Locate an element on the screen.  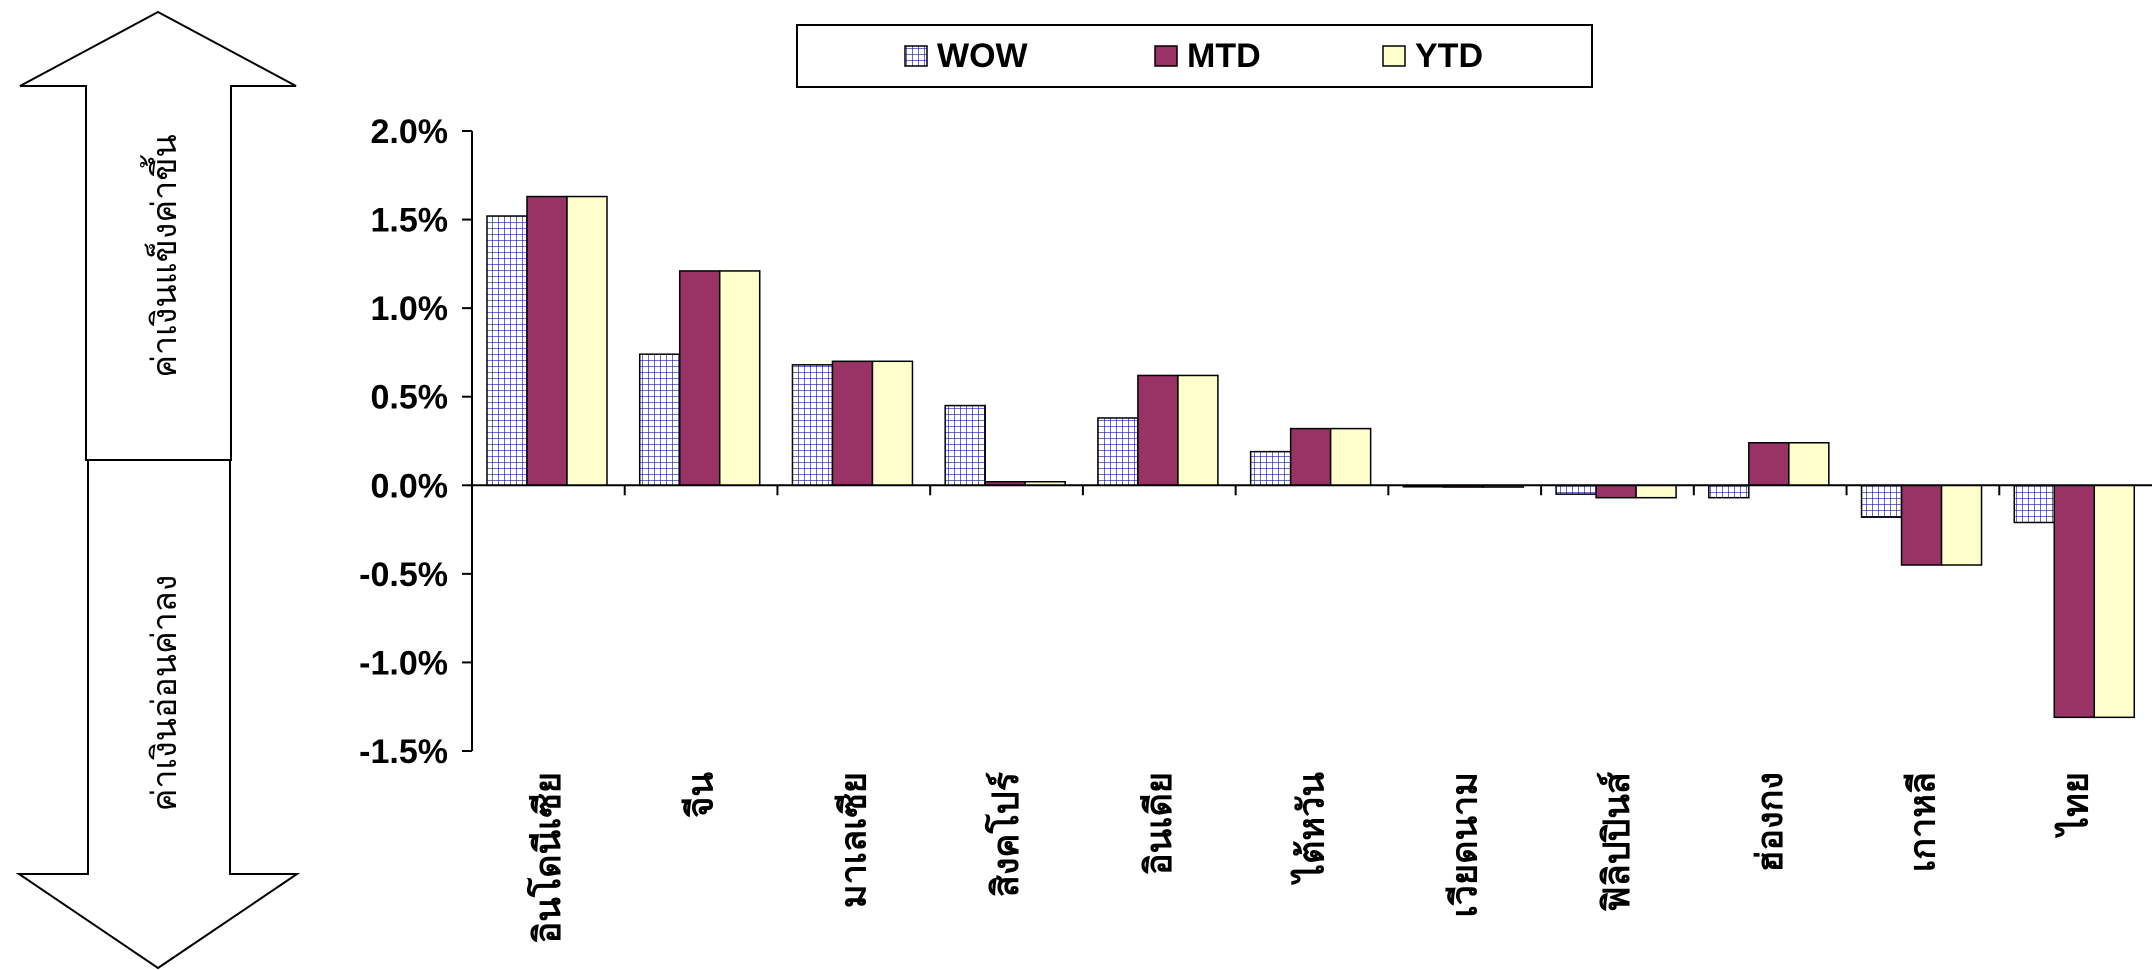
y-tick-label: 0.0% is located at coordinates (410, 486).